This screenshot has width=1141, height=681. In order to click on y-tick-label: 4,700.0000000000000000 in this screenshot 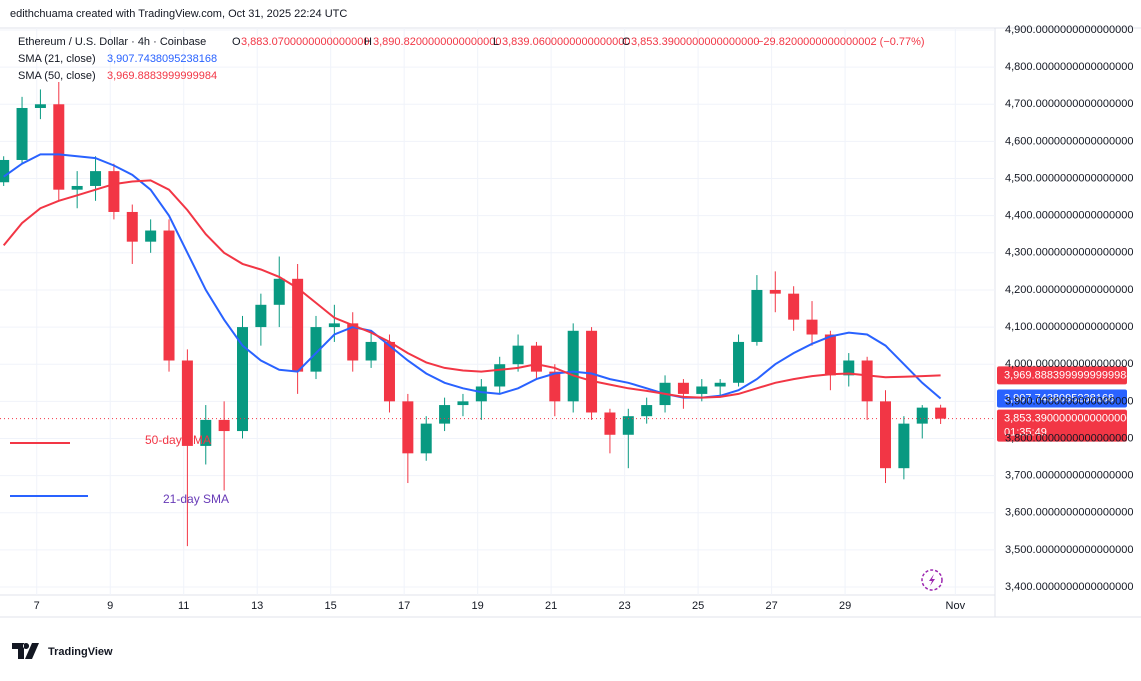, I will do `click(1069, 104)`.